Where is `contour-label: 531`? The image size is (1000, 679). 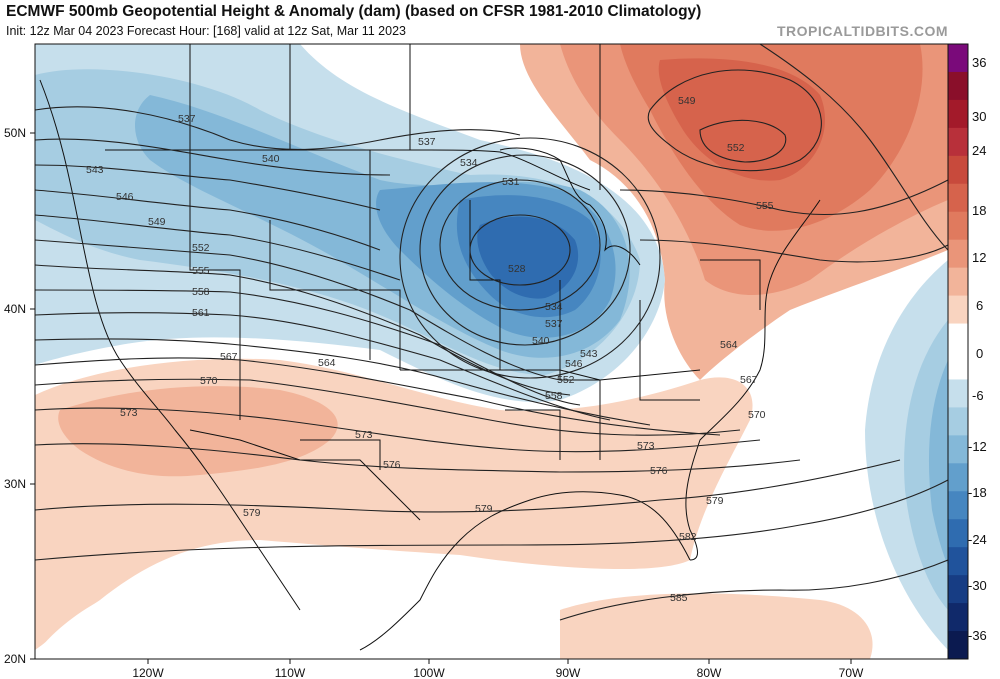 contour-label: 531 is located at coordinates (511, 182).